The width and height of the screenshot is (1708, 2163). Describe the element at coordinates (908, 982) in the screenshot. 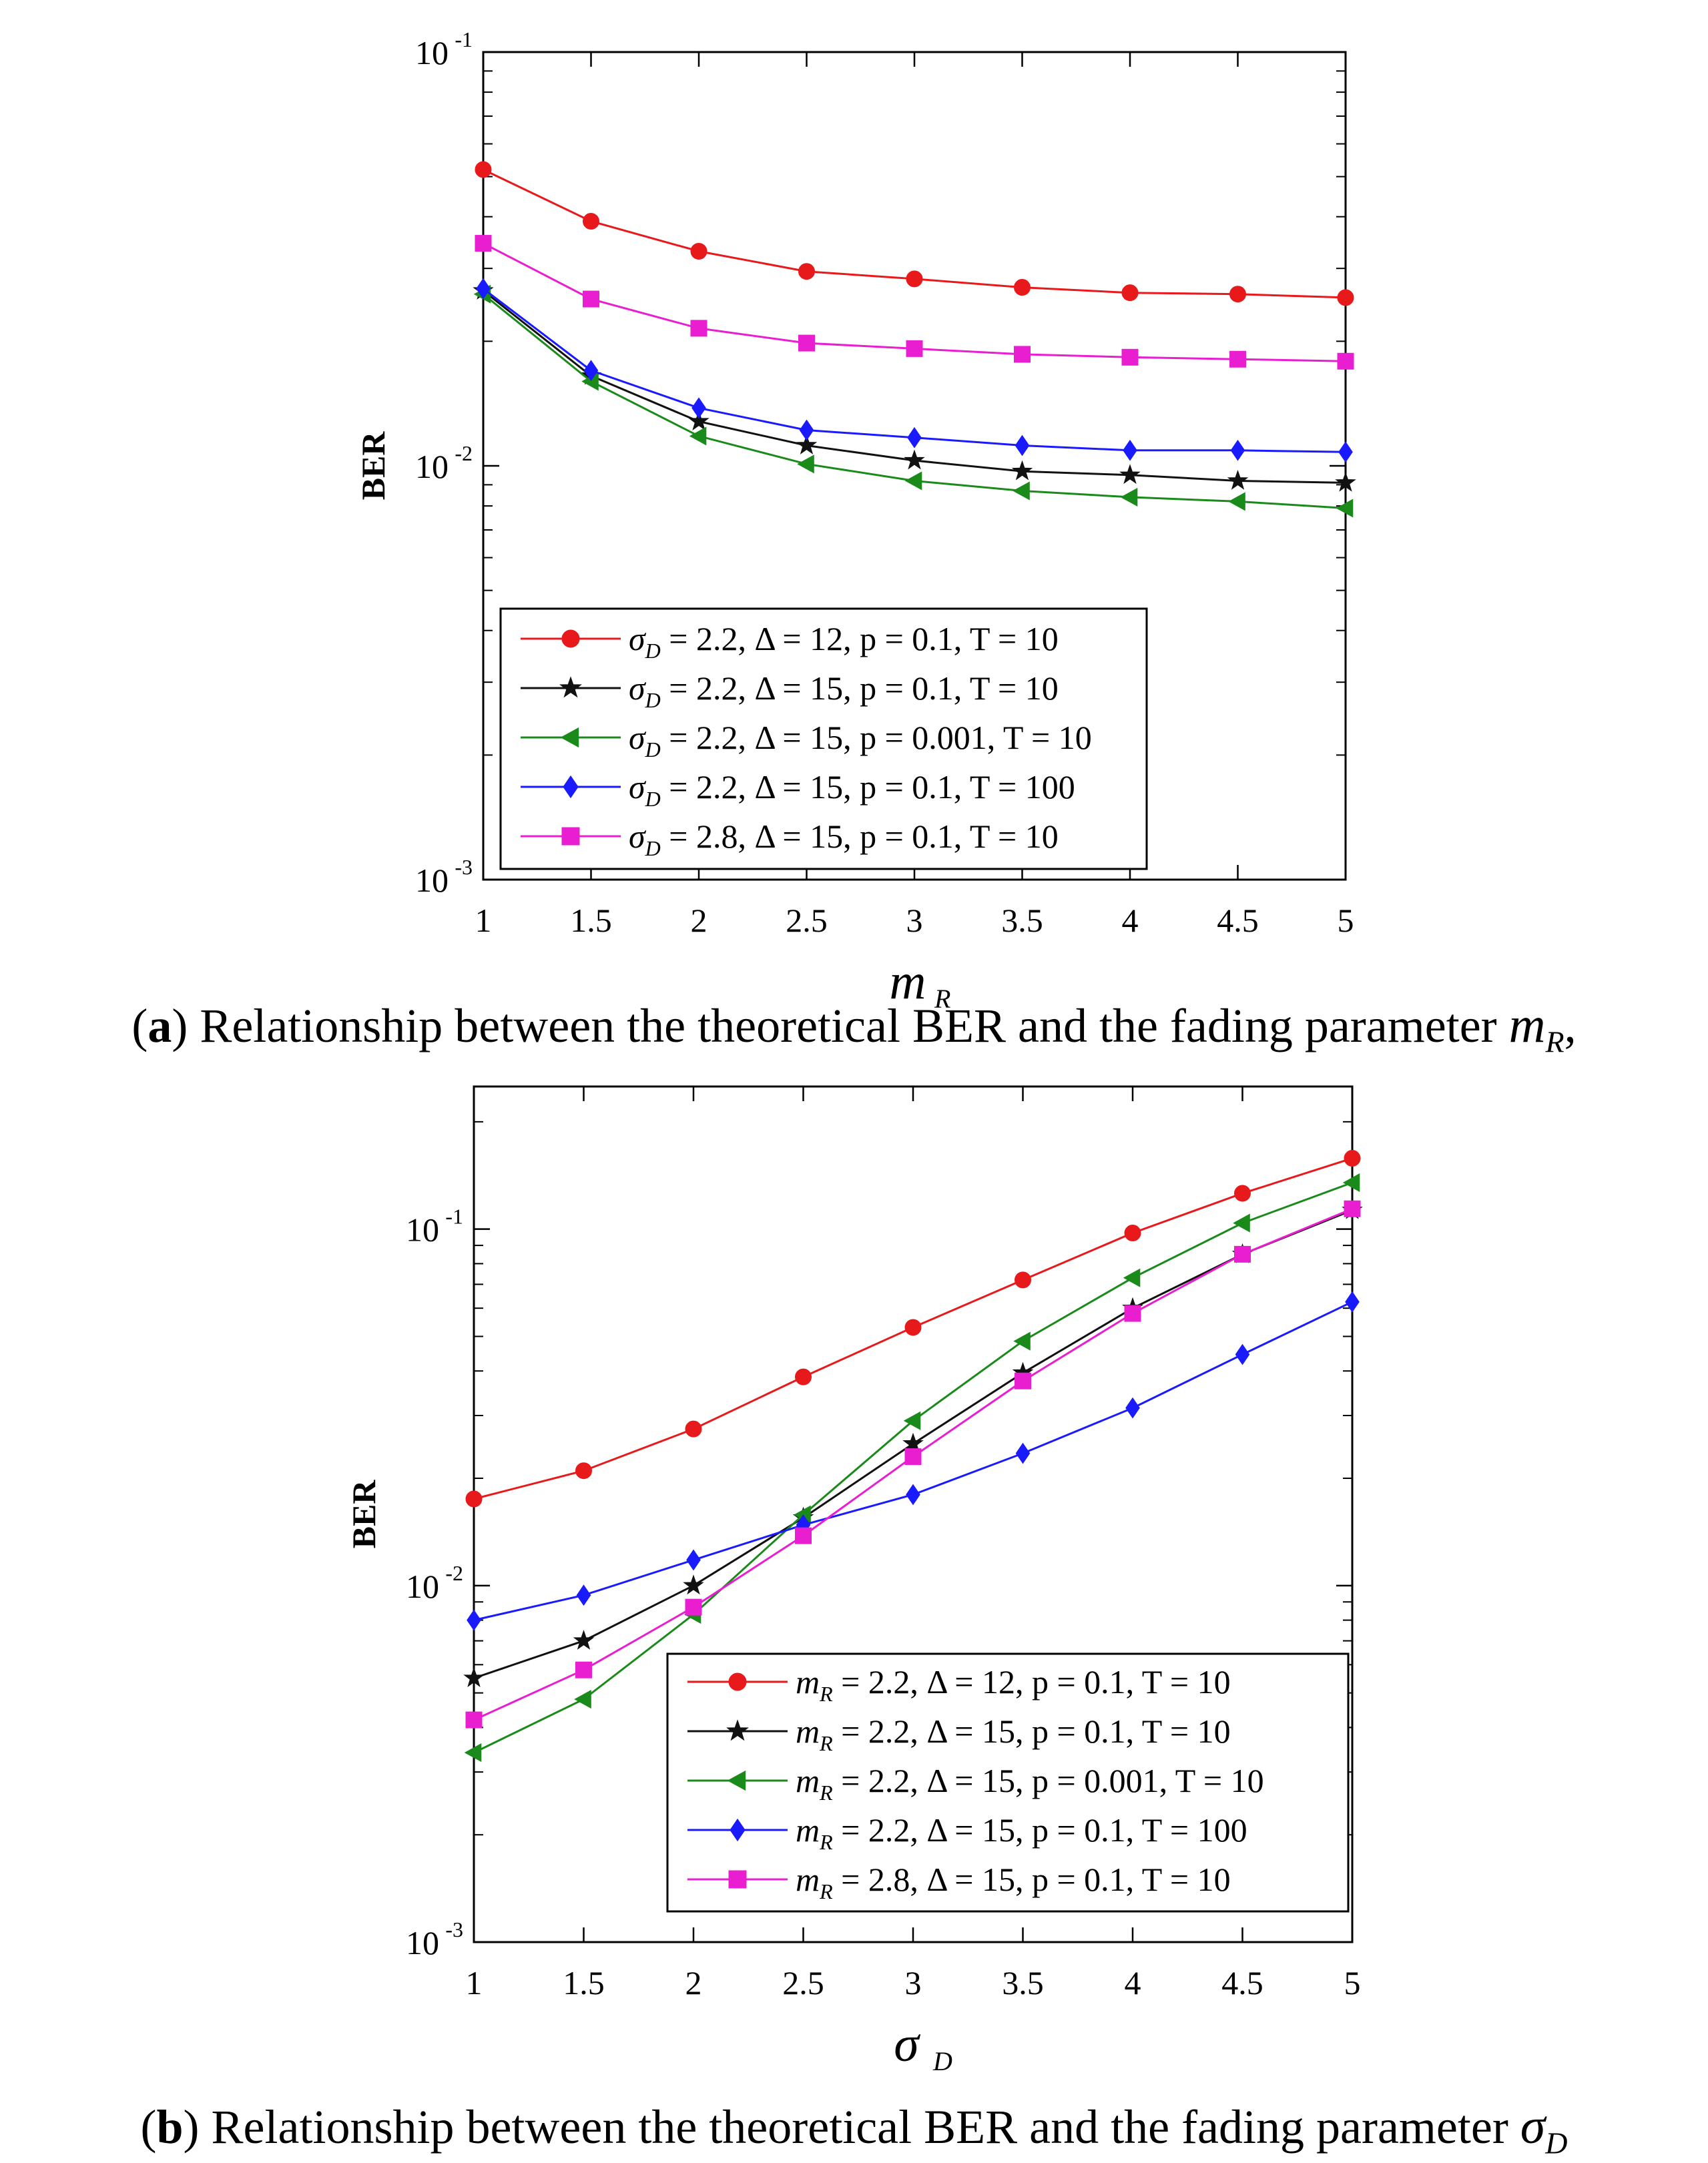

I see `x-axis-label: m` at that location.